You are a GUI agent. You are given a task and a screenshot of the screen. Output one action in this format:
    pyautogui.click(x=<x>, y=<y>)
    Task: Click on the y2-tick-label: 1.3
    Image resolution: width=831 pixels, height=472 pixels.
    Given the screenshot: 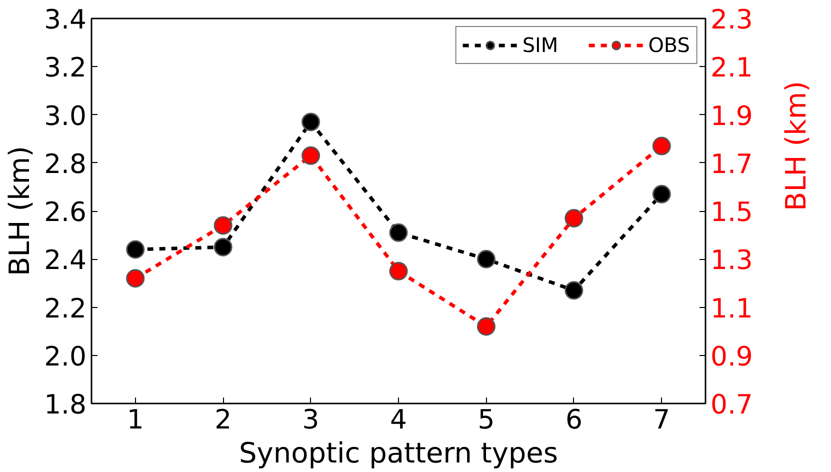 What is the action you would take?
    pyautogui.click(x=731, y=260)
    